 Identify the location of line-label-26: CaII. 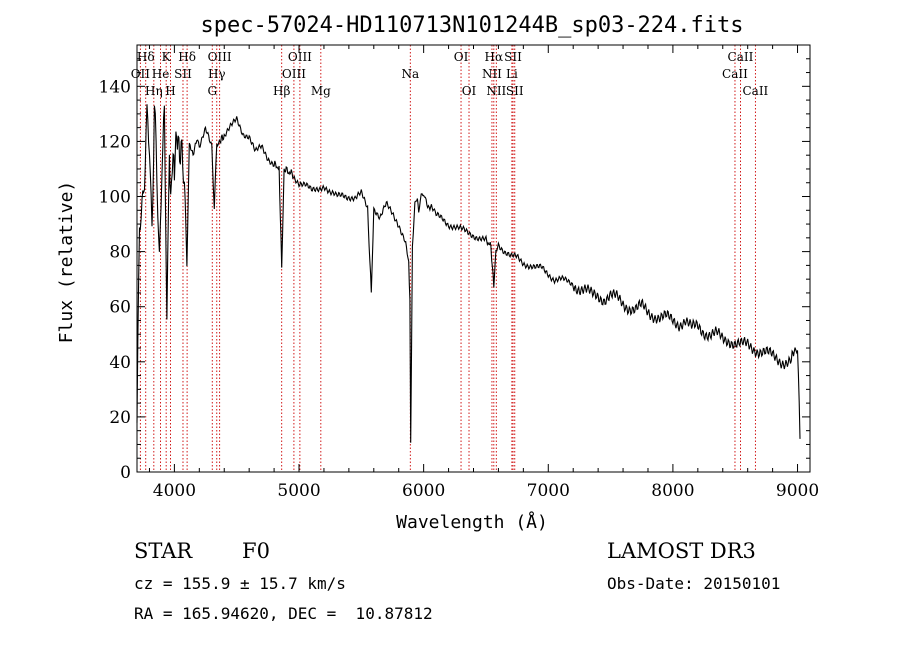
(755, 91).